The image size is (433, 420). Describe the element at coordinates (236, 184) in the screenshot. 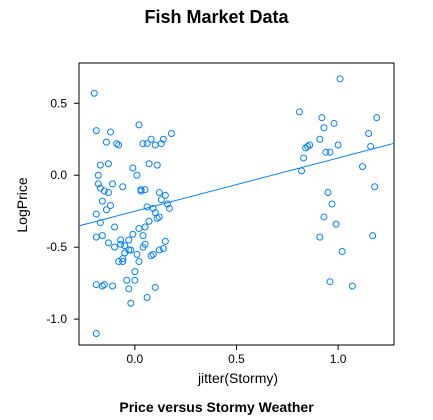

I see `regression-line` at that location.